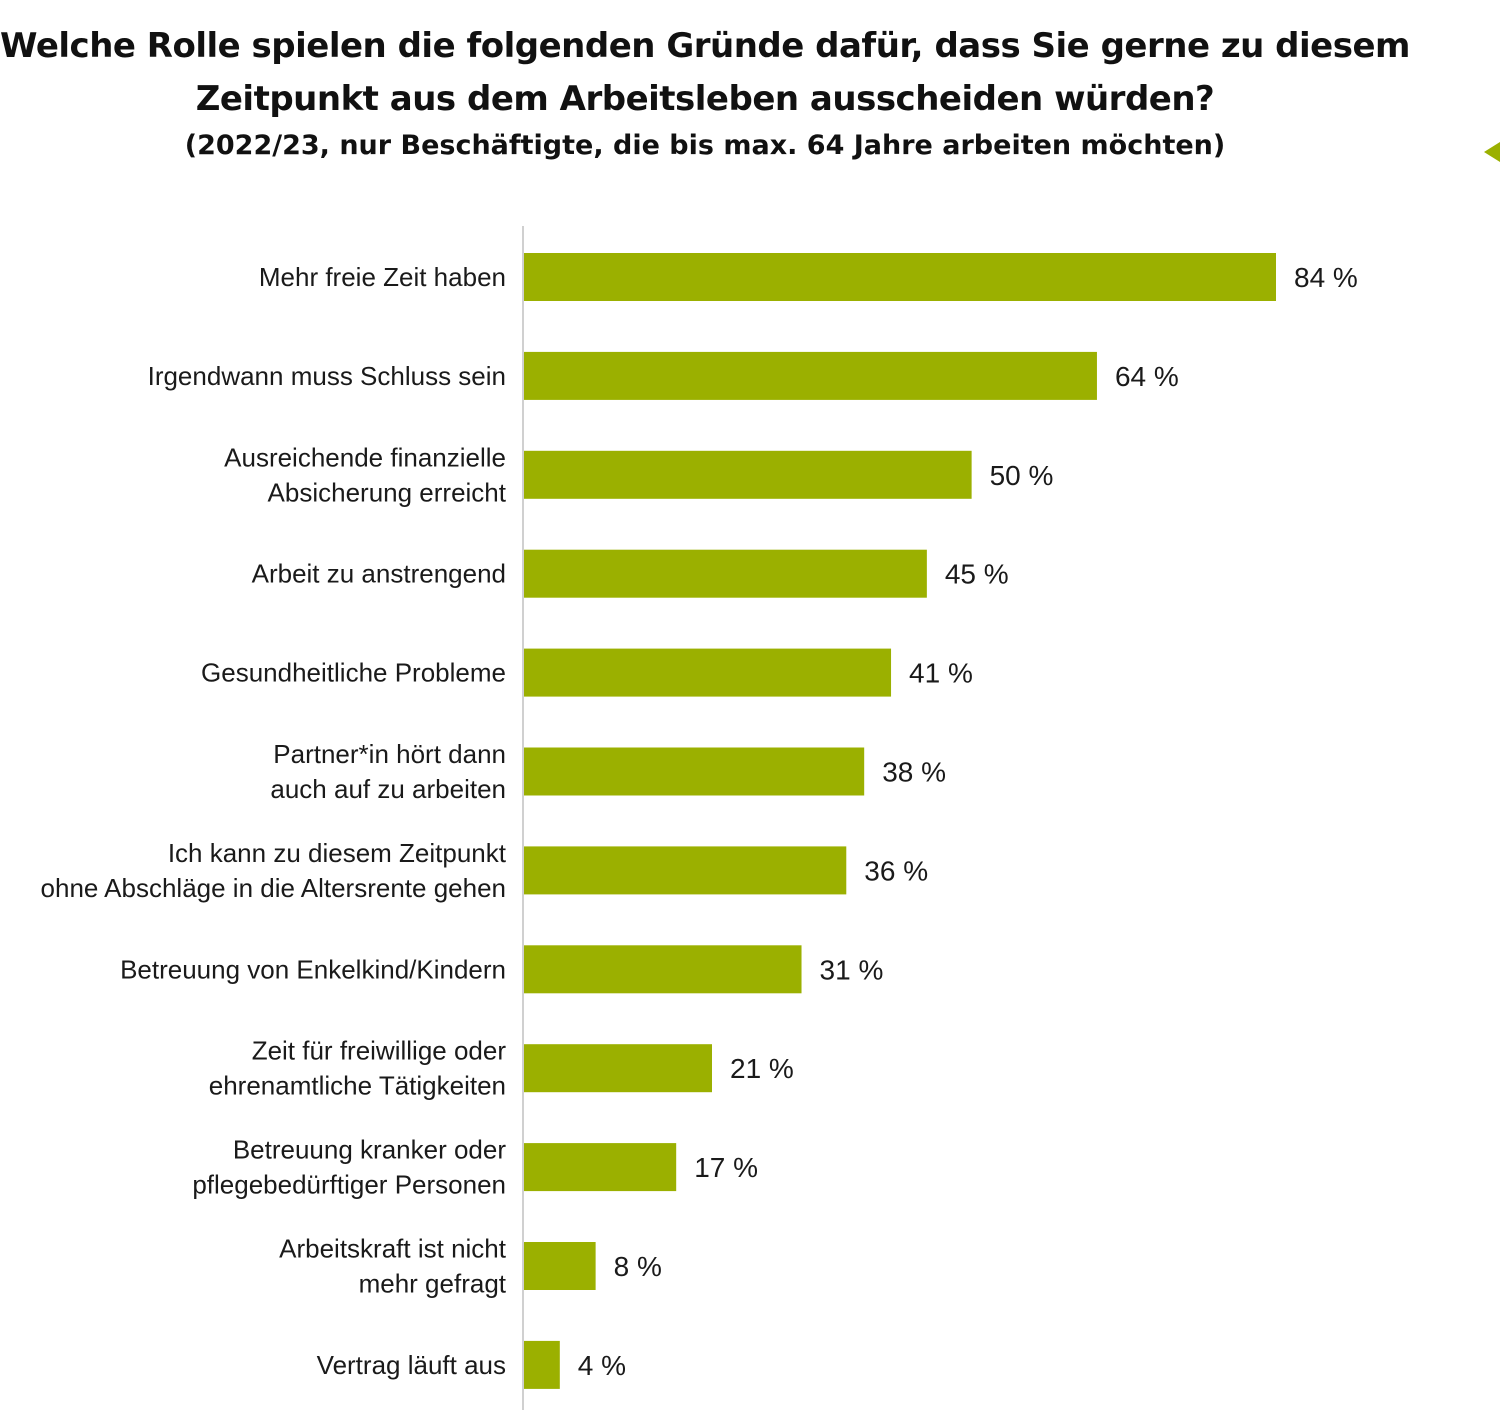 The height and width of the screenshot is (1410, 1500). Describe the element at coordinates (327, 376) in the screenshot. I see `category-label-2: Irgendwann muss Schluss sein` at that location.